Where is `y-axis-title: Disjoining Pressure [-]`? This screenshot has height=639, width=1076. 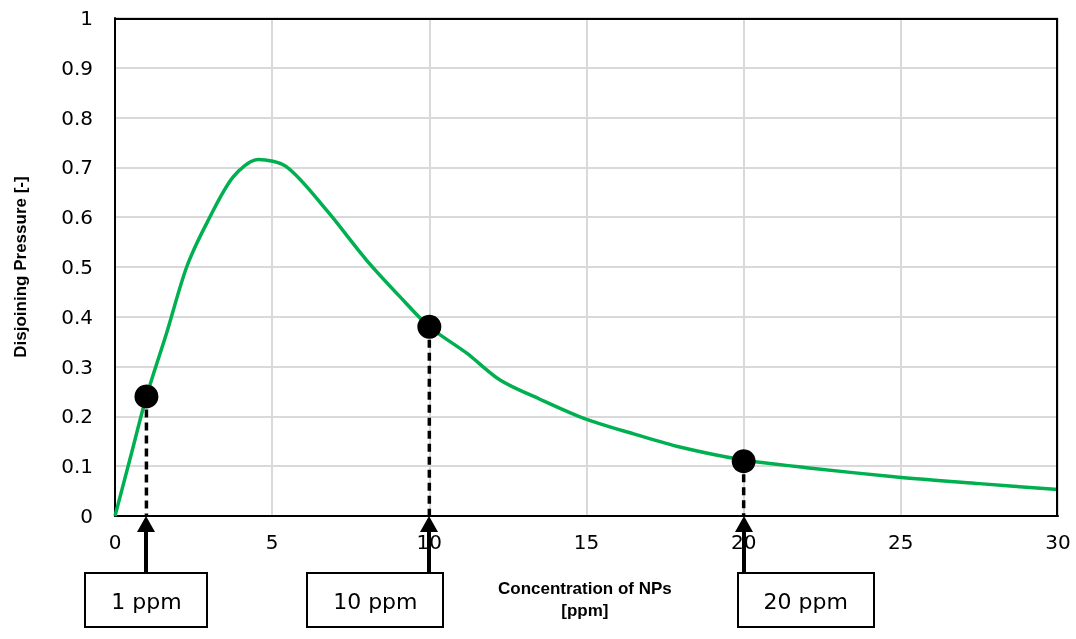
y-axis-title: Disjoining Pressure [-] is located at coordinates (20, 267).